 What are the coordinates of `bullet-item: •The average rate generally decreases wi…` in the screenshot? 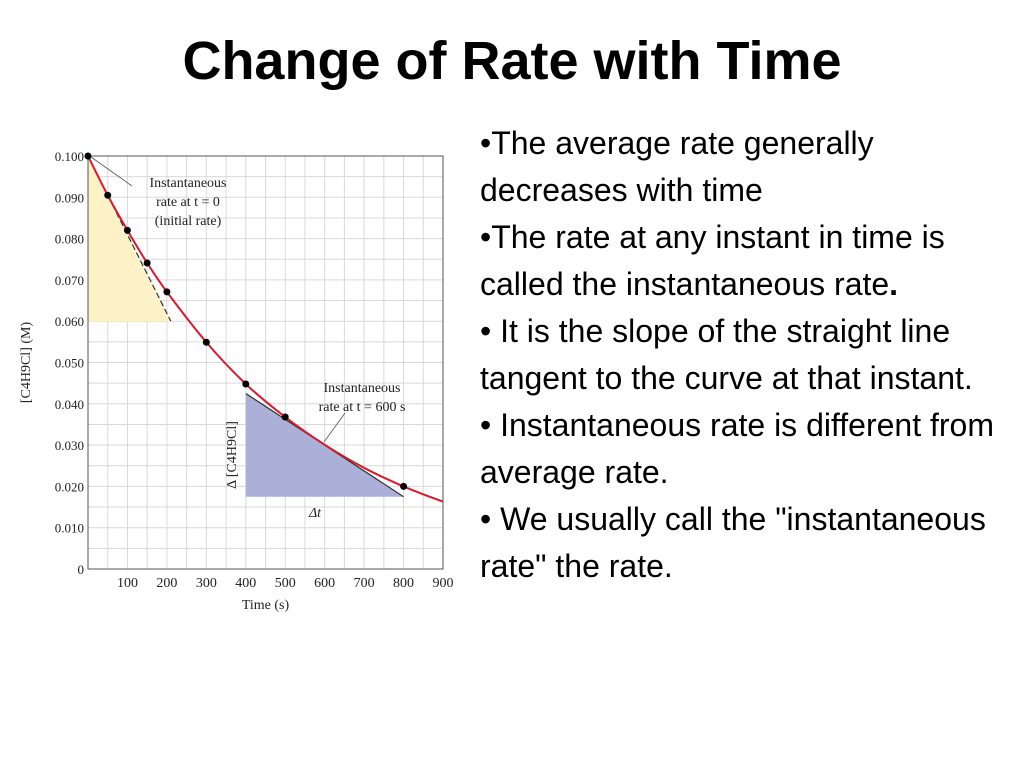 It's located at (677, 166).